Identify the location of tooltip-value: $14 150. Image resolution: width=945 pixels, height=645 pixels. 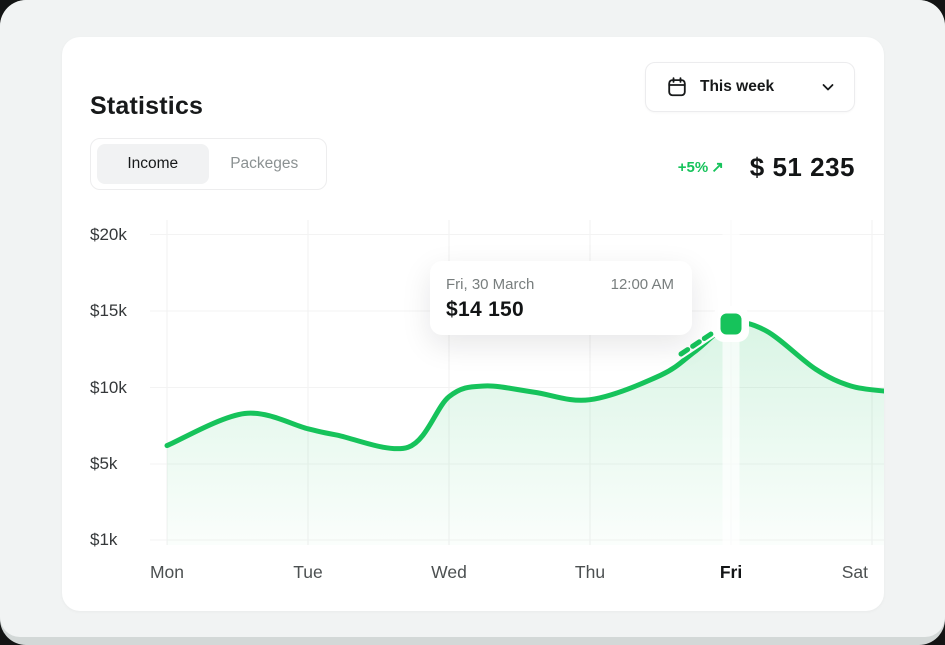
(485, 309).